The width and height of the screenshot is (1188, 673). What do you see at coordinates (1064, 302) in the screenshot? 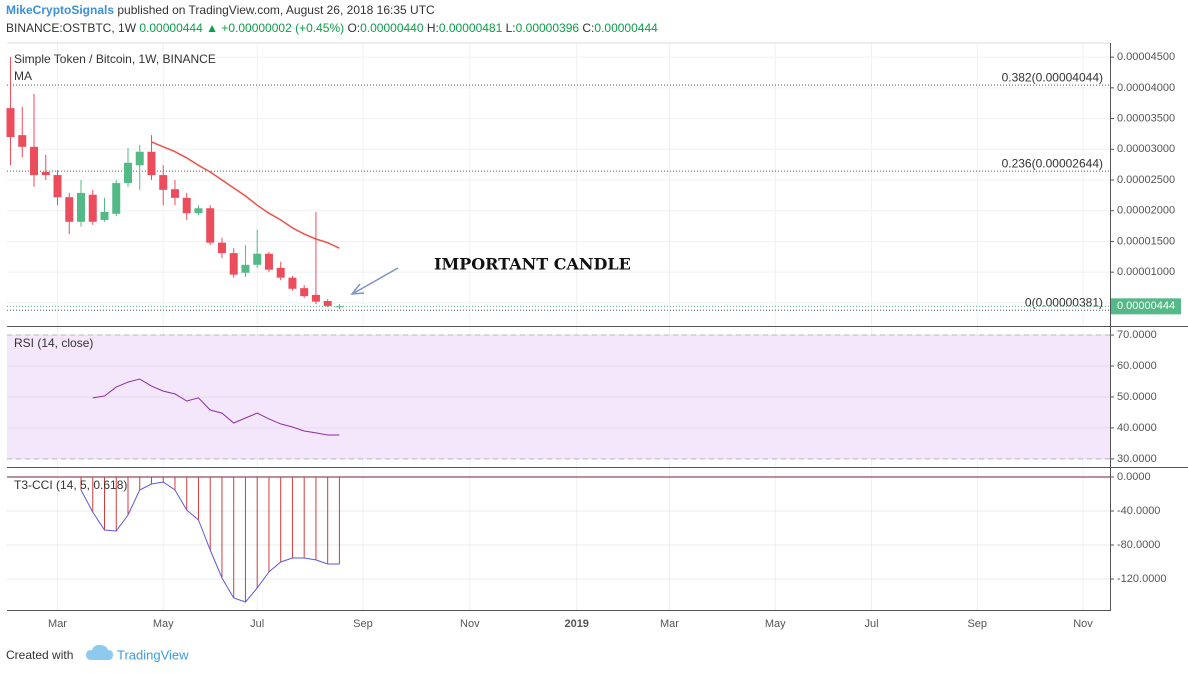
I see `fib-level-label: 0(0.00000381)` at bounding box center [1064, 302].